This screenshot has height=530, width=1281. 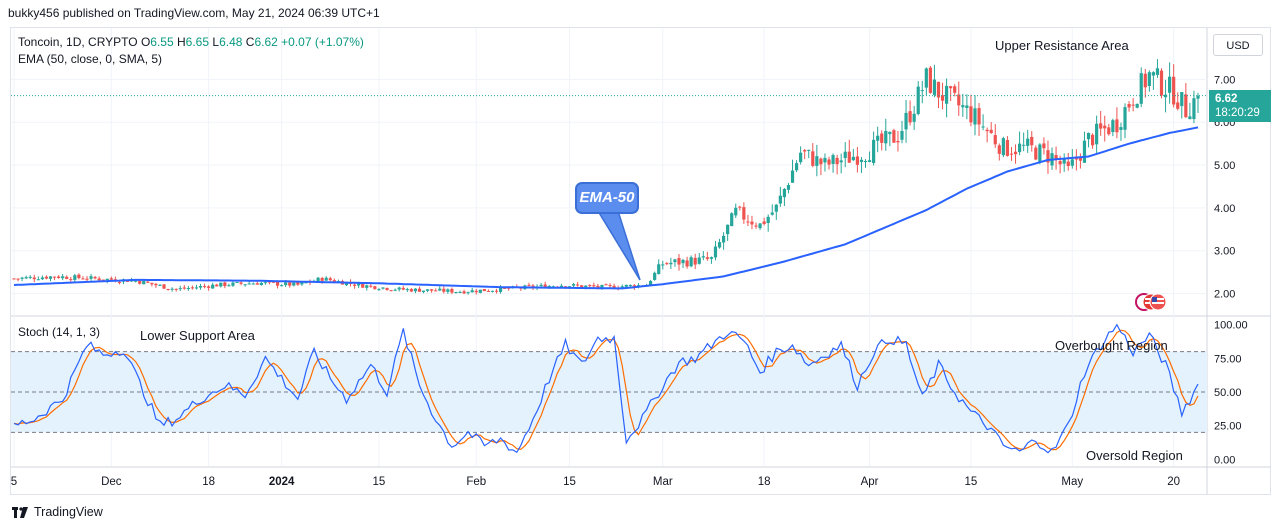 I want to click on stoch-legend: Stoch (14, 1, 3), so click(x=59, y=332).